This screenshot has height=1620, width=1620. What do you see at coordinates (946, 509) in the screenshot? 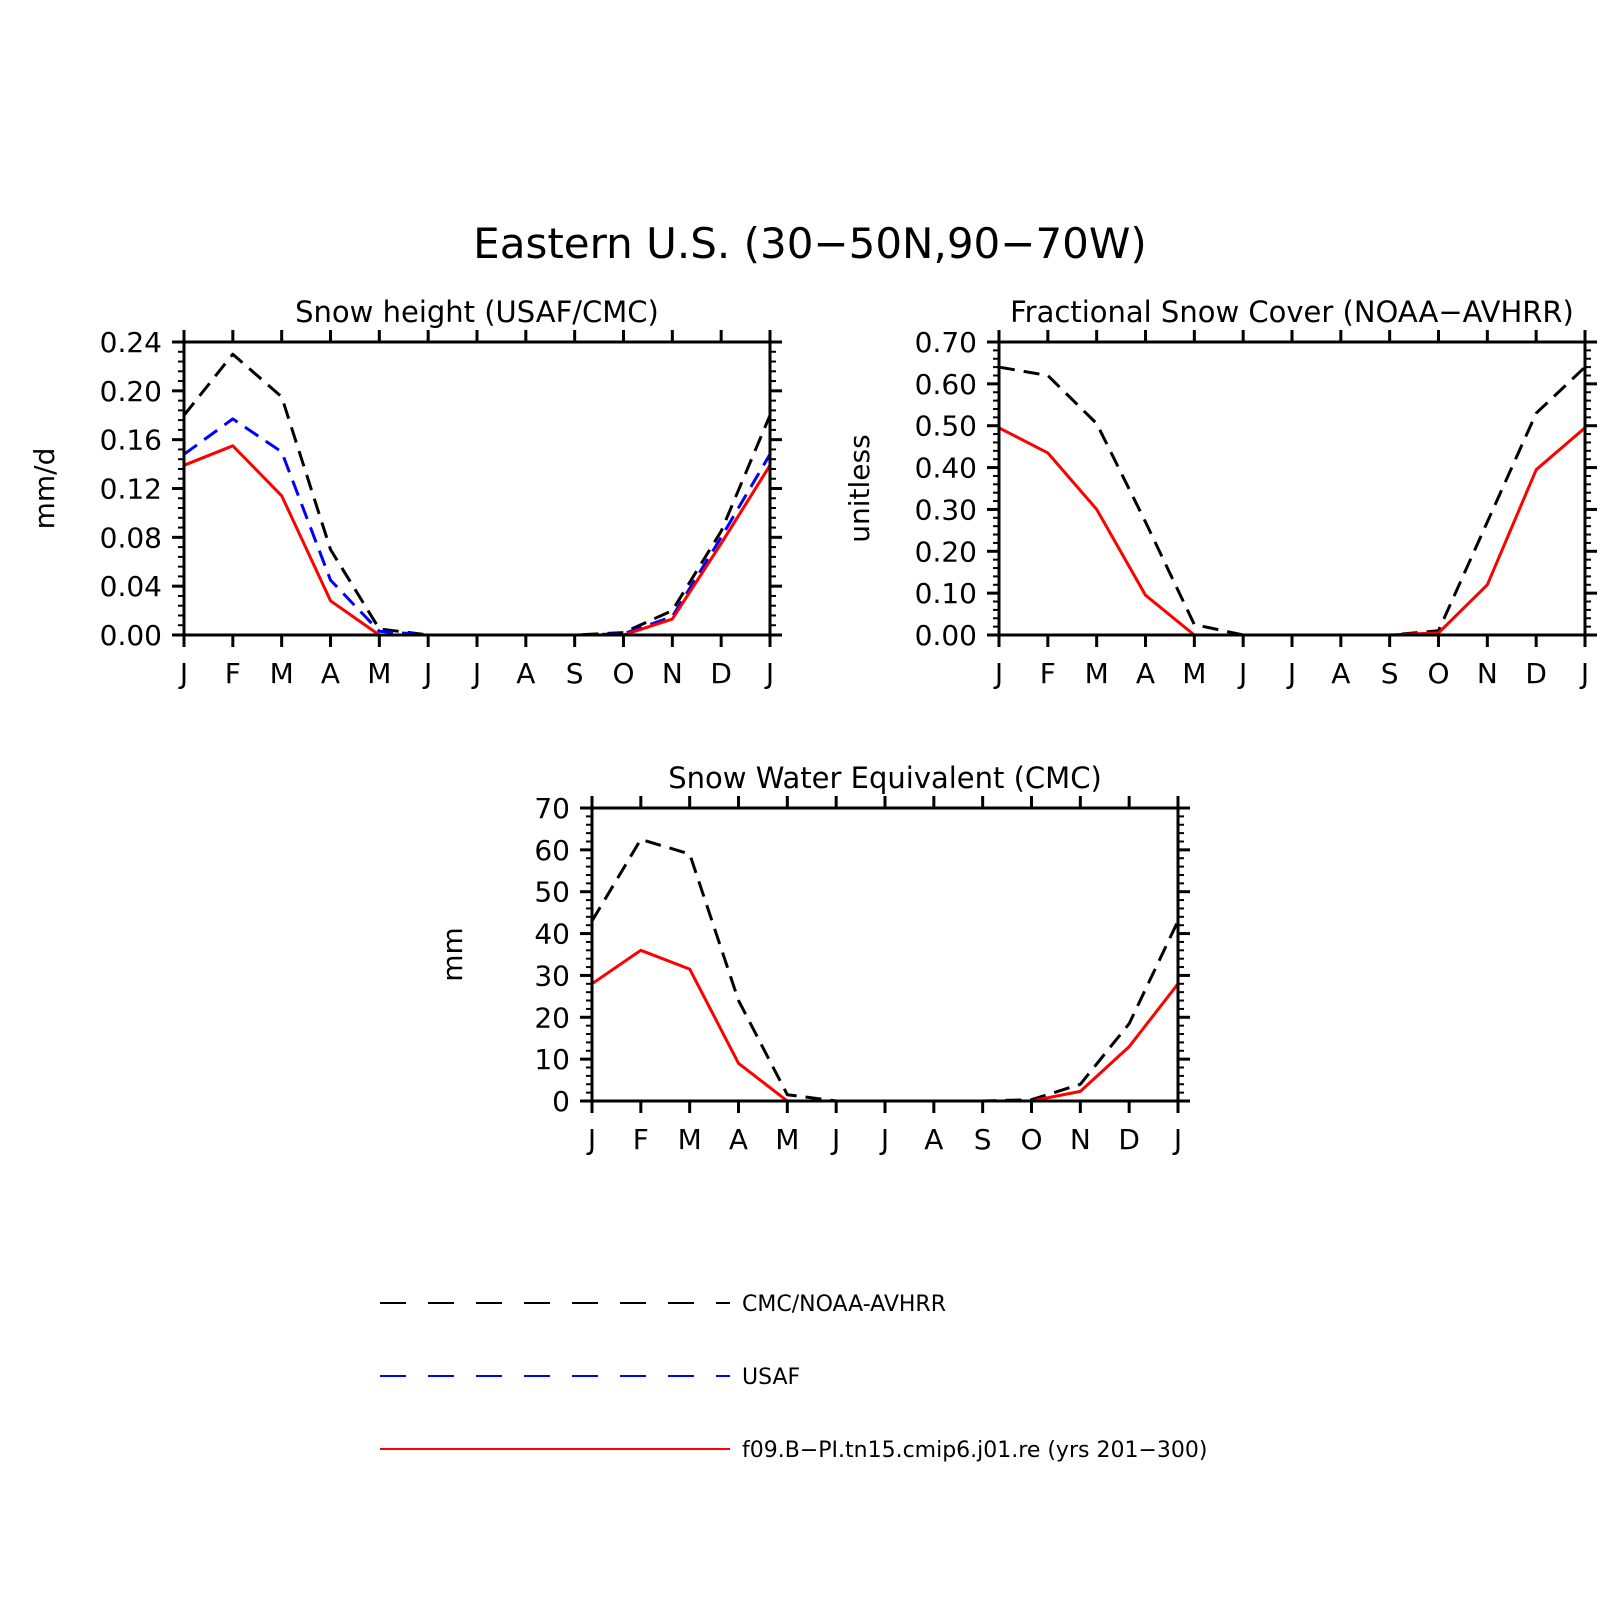
I see `y-tick-label: 0.30` at bounding box center [946, 509].